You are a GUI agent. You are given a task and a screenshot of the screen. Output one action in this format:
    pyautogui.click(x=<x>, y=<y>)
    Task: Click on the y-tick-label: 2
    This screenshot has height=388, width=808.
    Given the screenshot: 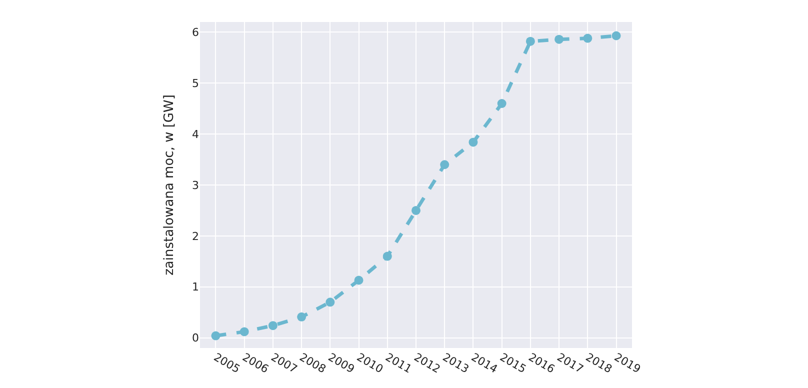 What is the action you would take?
    pyautogui.click(x=195, y=236)
    